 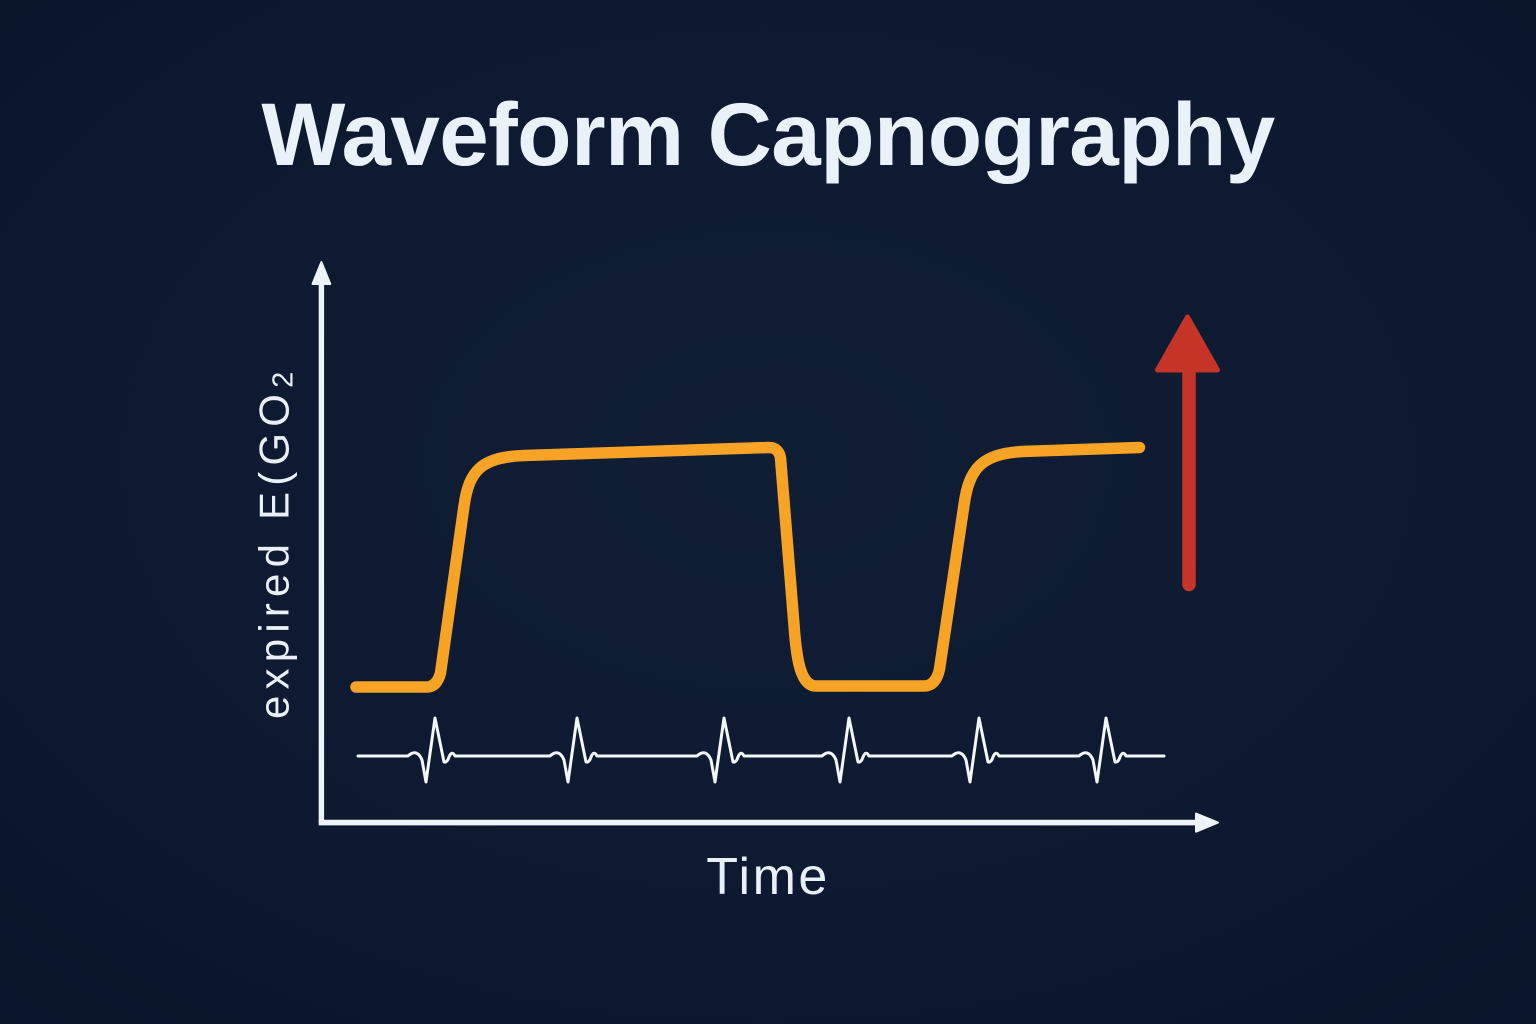 I want to click on svg-text: Waveform Capnography, so click(x=768, y=134).